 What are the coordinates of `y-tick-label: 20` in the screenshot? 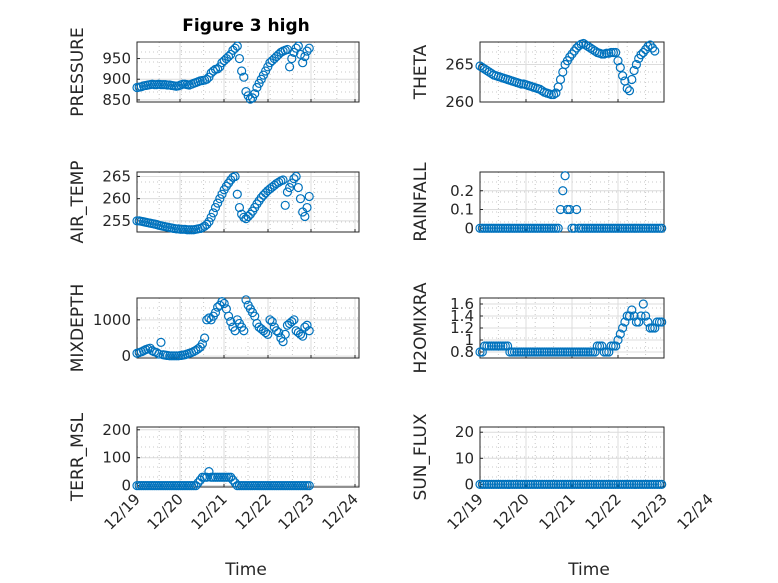 It's located at (464, 432).